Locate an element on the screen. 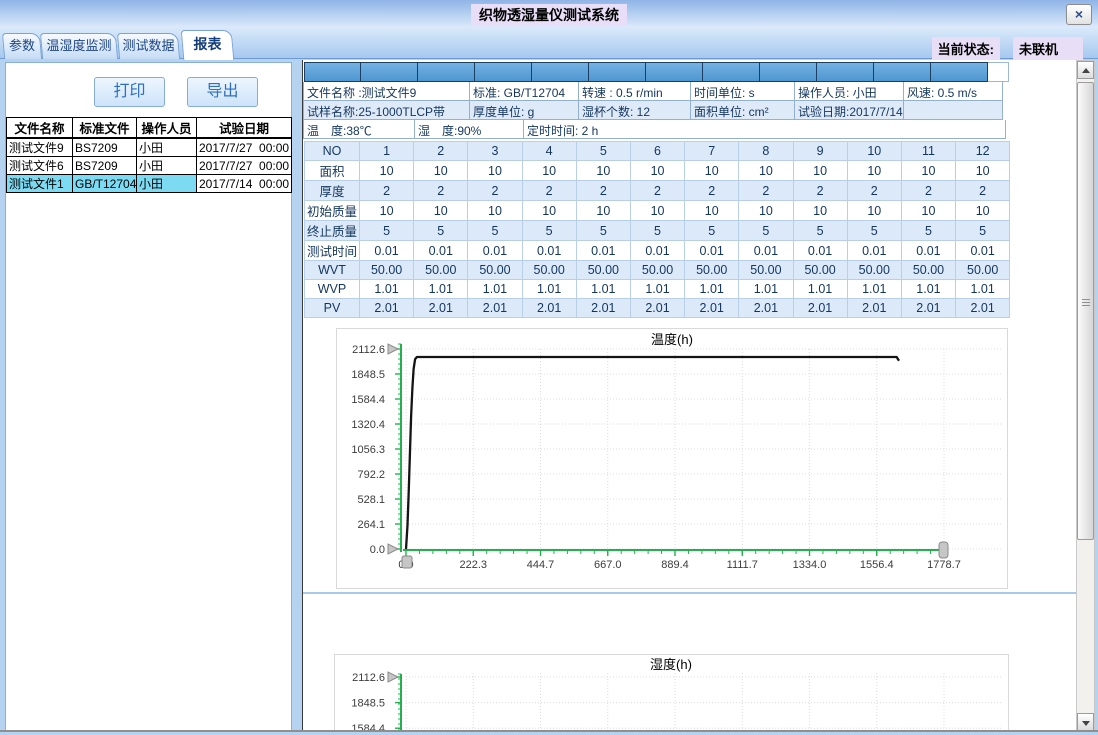 This screenshot has width=1098, height=735. tab-test-data: 测试数据 is located at coordinates (148, 46).